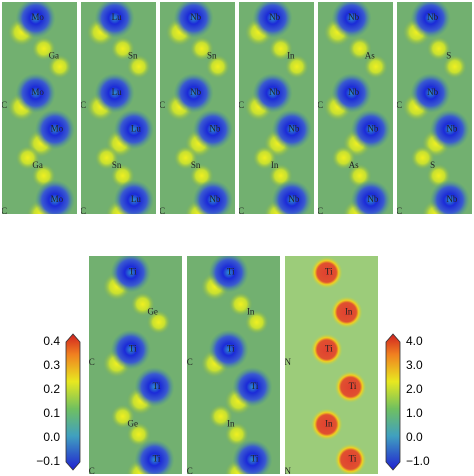  Describe the element at coordinates (152, 311) in the screenshot. I see `atom-label: Ge` at that location.